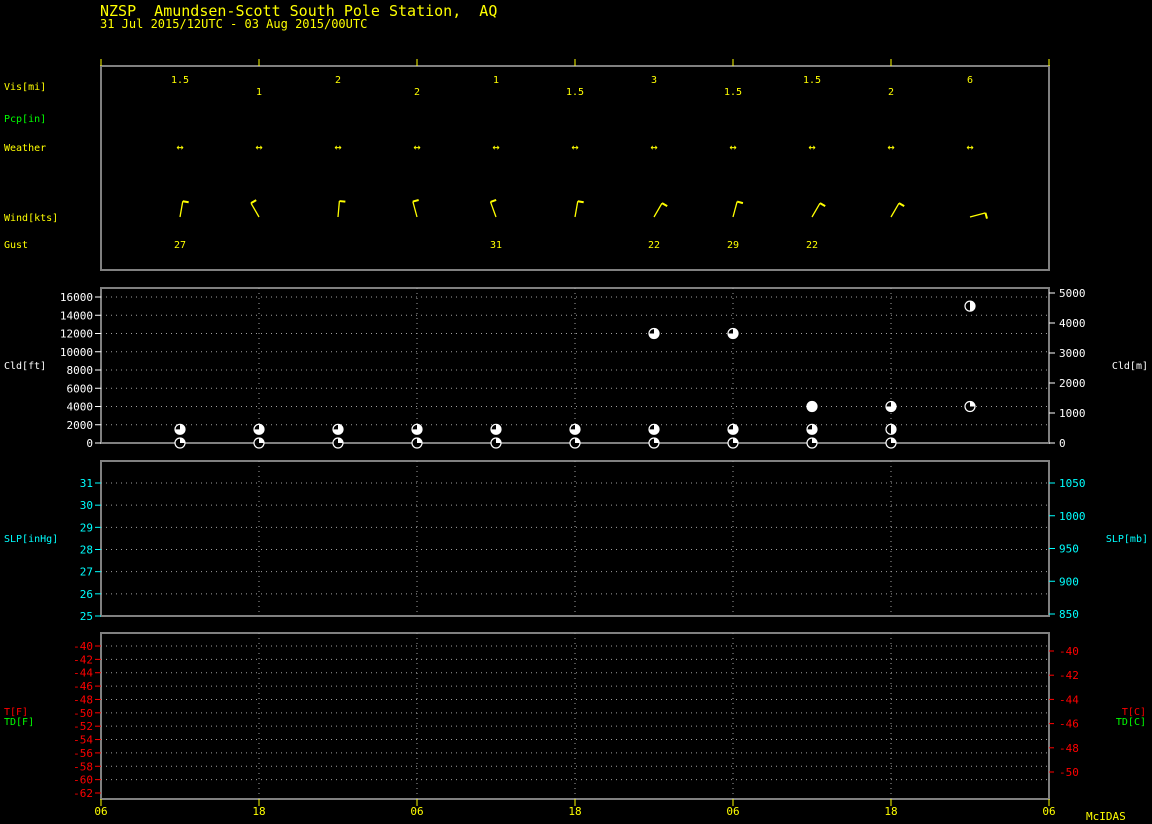  Describe the element at coordinates (86, 527) in the screenshot. I see `slp-inhg-tick-label: 29` at that location.